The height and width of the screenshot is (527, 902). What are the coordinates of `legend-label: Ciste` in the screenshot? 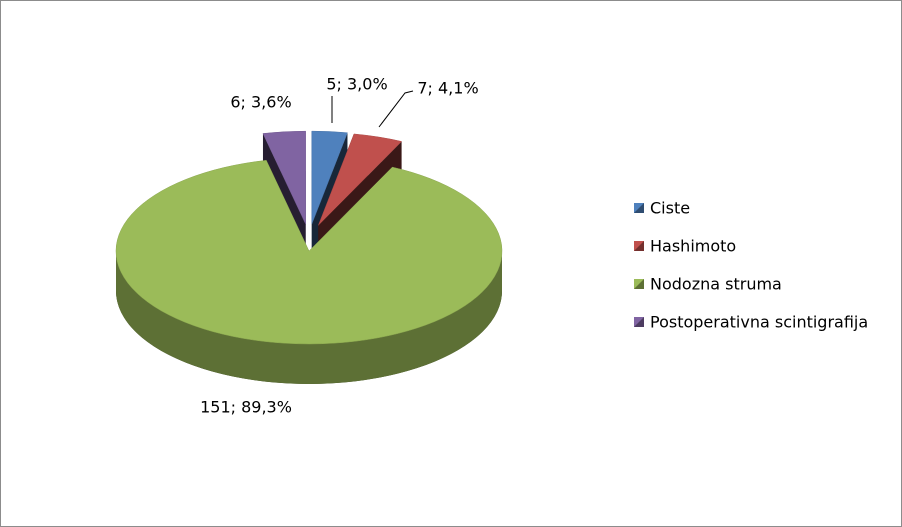 It's located at (670, 208).